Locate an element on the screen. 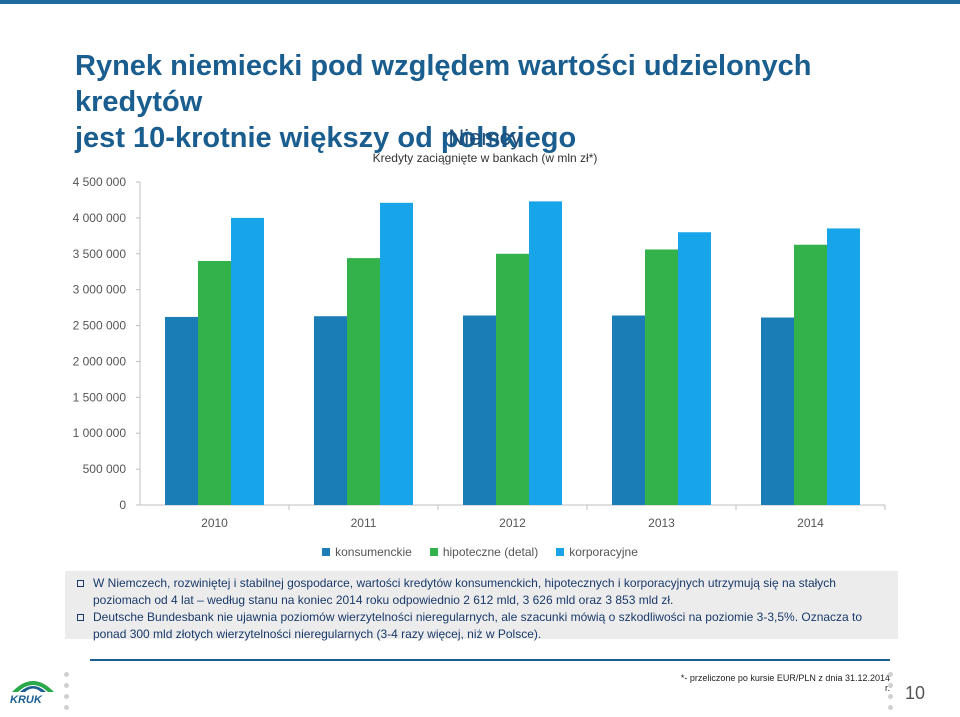  bar-hipoteczne-2012 is located at coordinates (512, 379).